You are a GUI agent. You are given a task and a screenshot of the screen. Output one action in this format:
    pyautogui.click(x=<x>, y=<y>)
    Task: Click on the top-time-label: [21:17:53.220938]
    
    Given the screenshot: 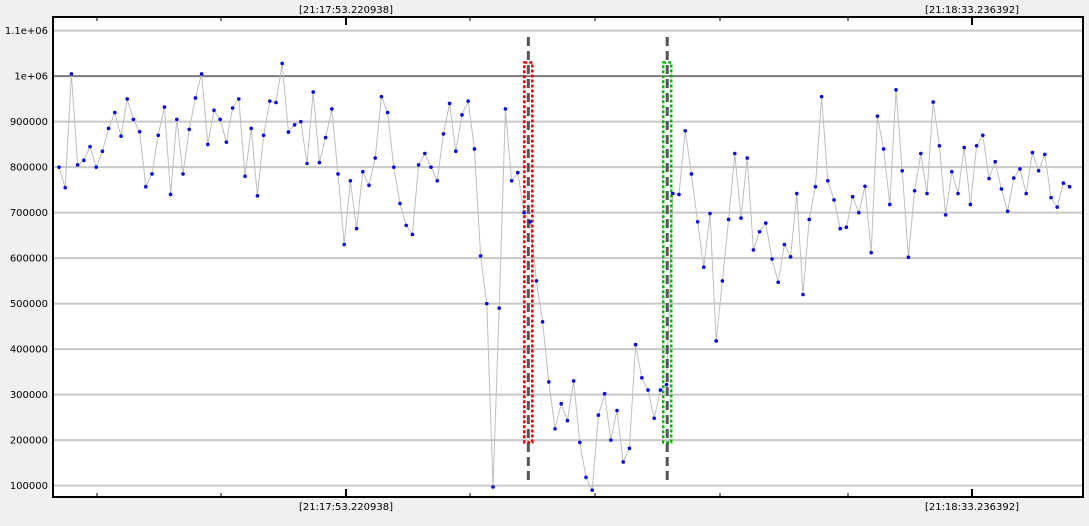 What is the action you would take?
    pyautogui.click(x=346, y=10)
    